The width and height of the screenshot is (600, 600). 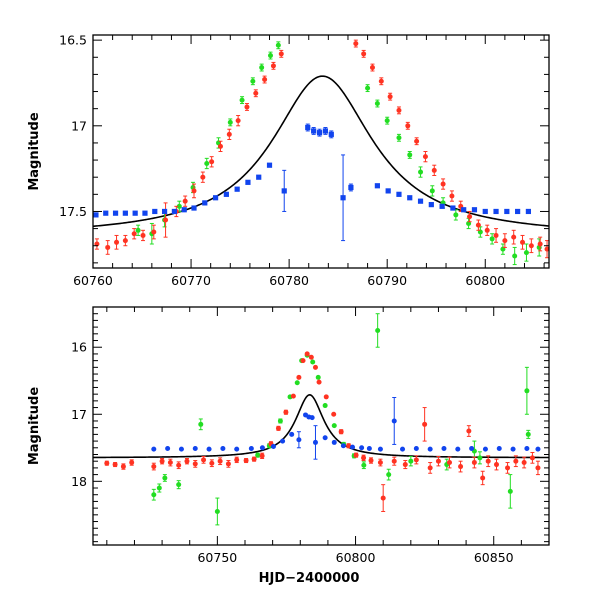 I want to click on x-axis-title: HJD−2400000, so click(x=309, y=578).